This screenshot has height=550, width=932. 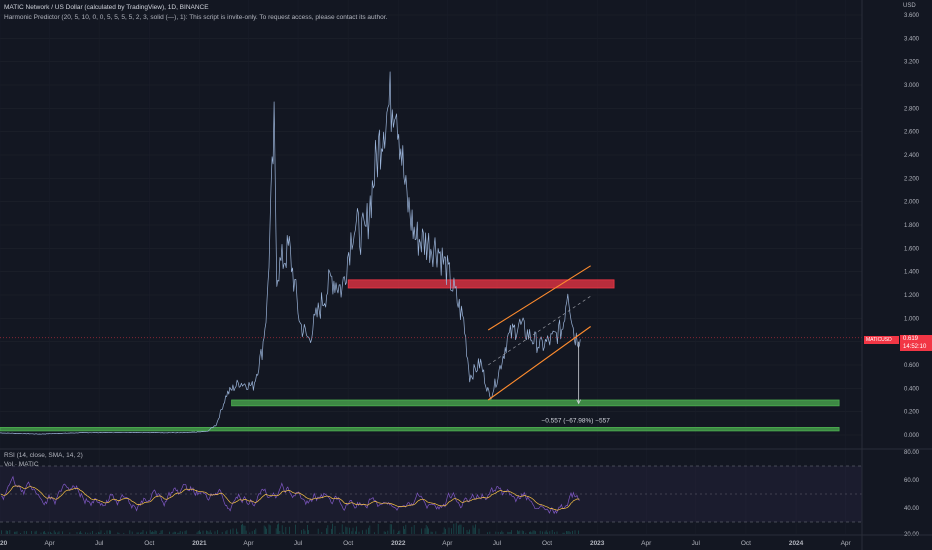 I want to click on price-tick-label: 0.000, so click(x=912, y=436).